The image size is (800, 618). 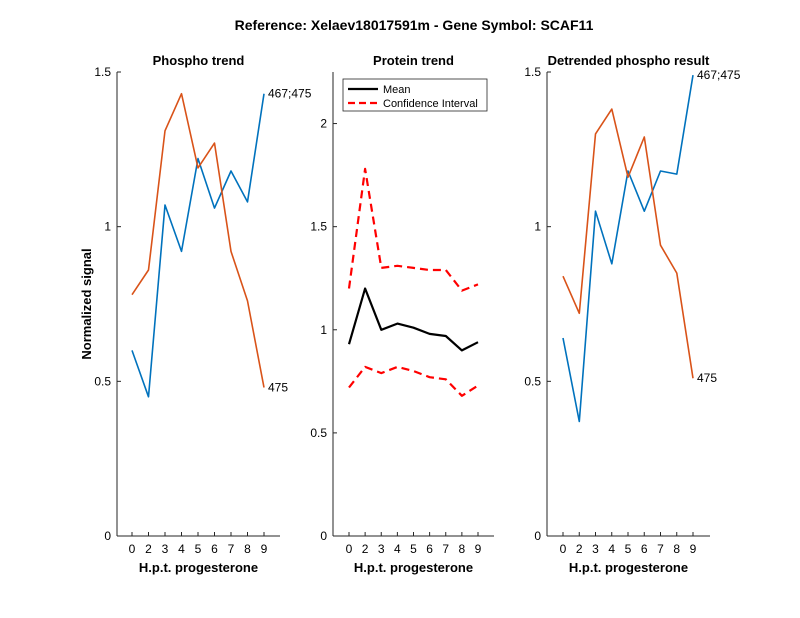 I want to click on panel-title: Phospho trend, so click(x=199, y=60).